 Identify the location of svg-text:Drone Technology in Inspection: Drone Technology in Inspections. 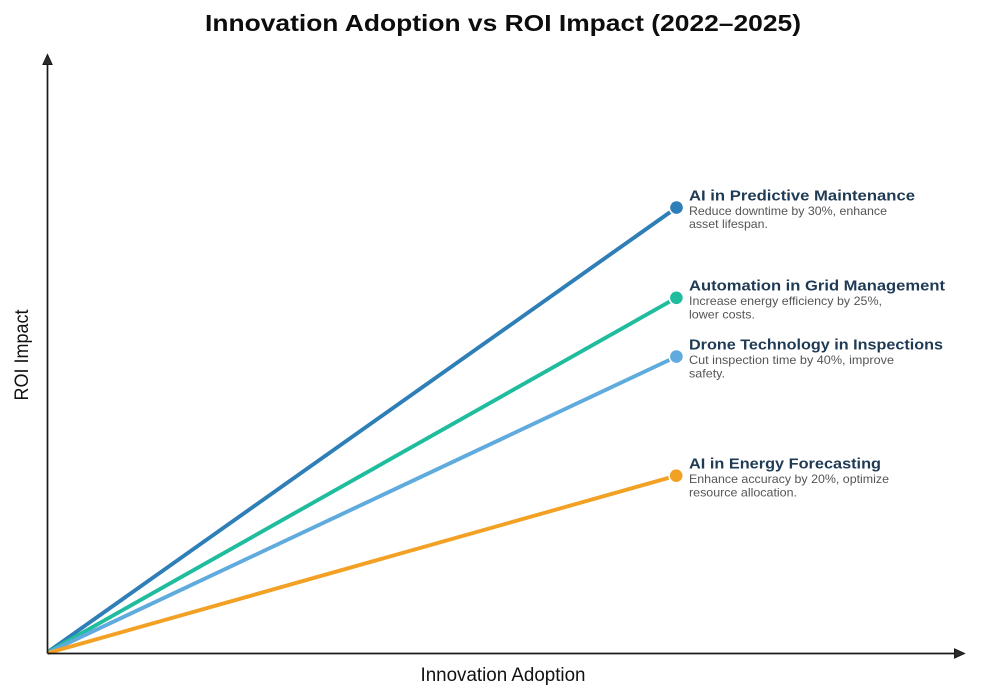
(816, 346).